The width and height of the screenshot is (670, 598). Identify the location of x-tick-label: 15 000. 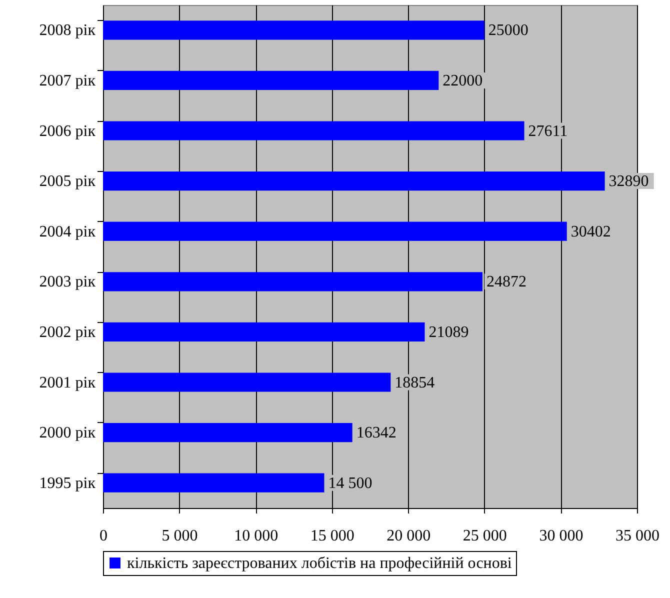
(332, 536).